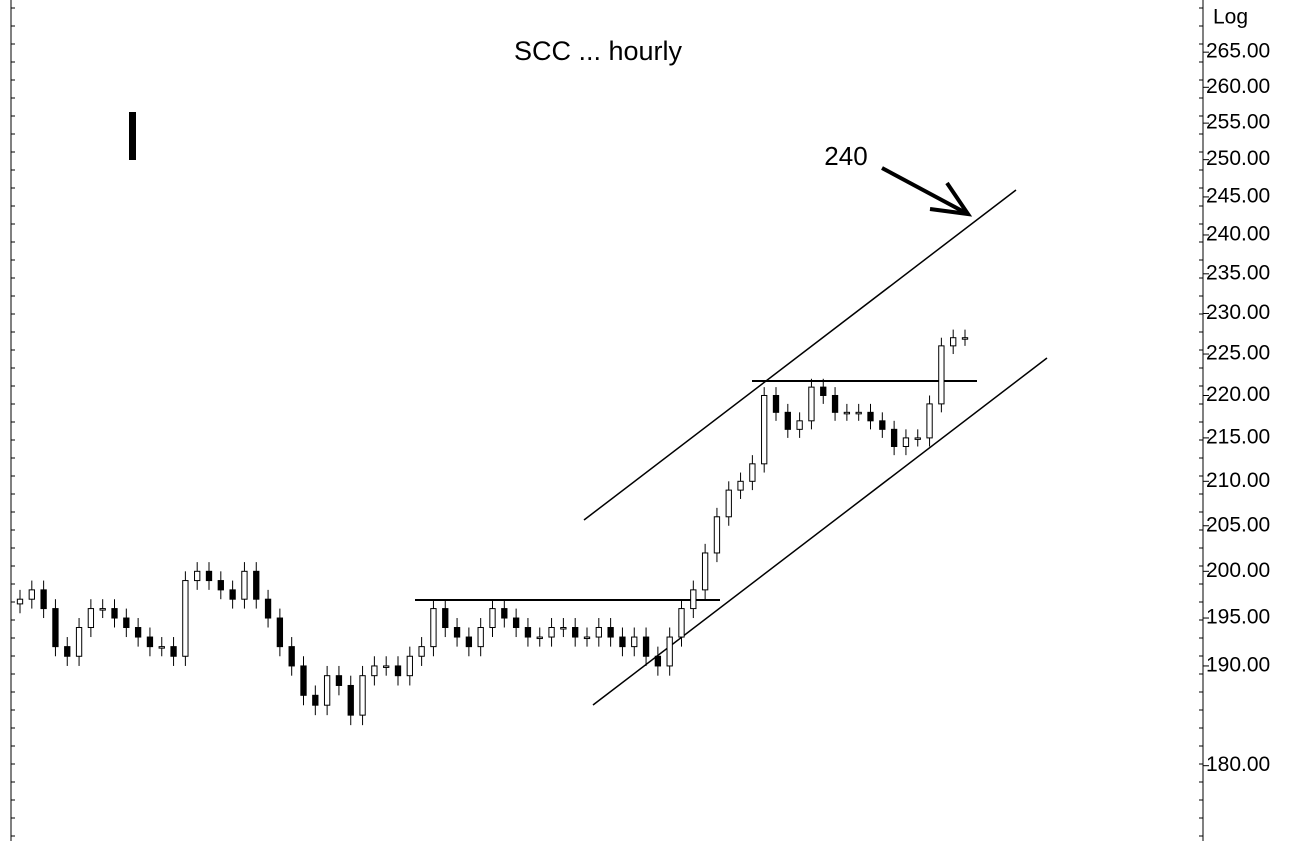 Image resolution: width=1308 pixels, height=841 pixels. I want to click on y-tick-label: 190.00, so click(1238, 664).